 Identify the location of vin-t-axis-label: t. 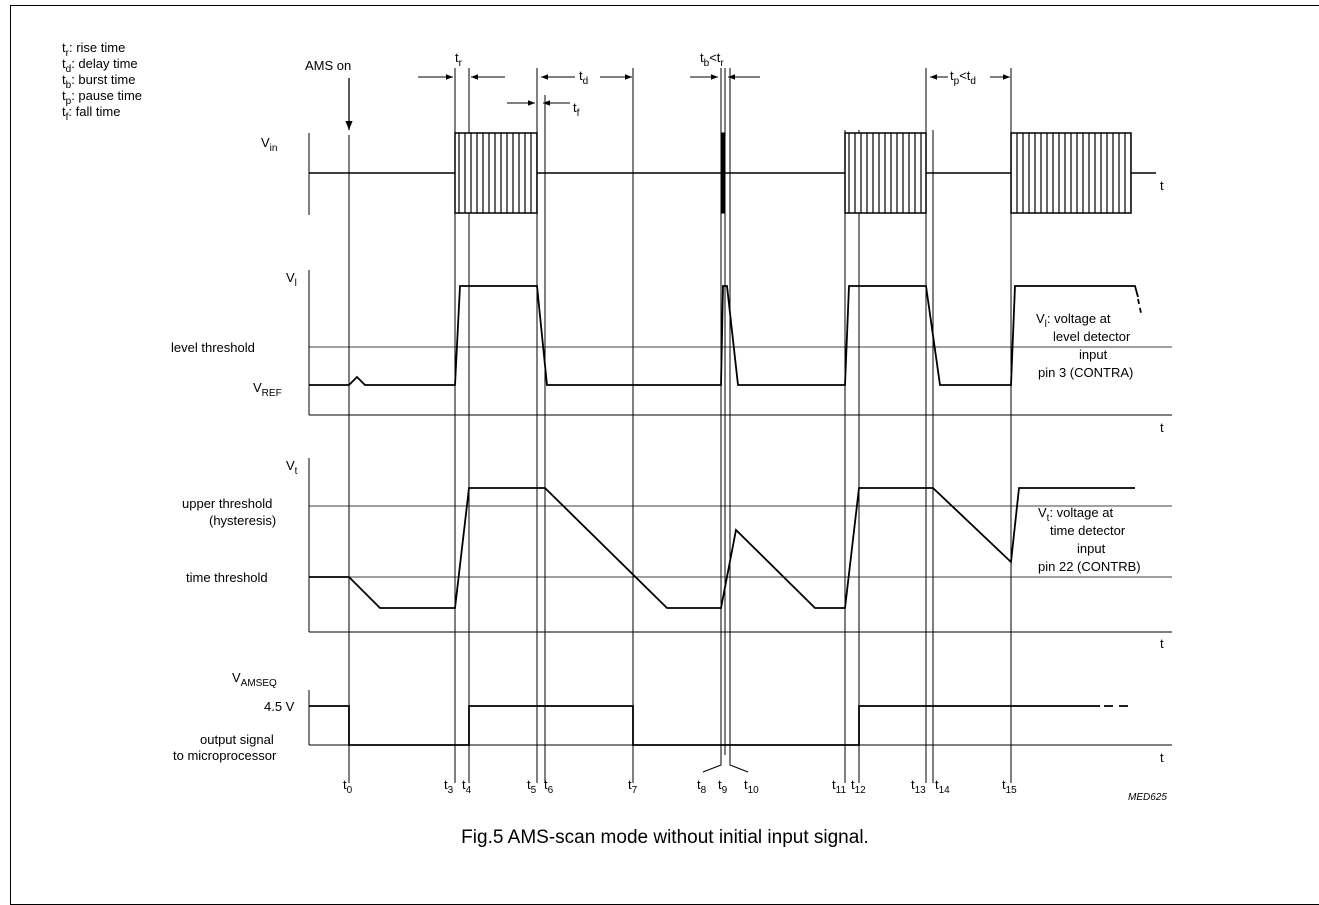
(1162, 185).